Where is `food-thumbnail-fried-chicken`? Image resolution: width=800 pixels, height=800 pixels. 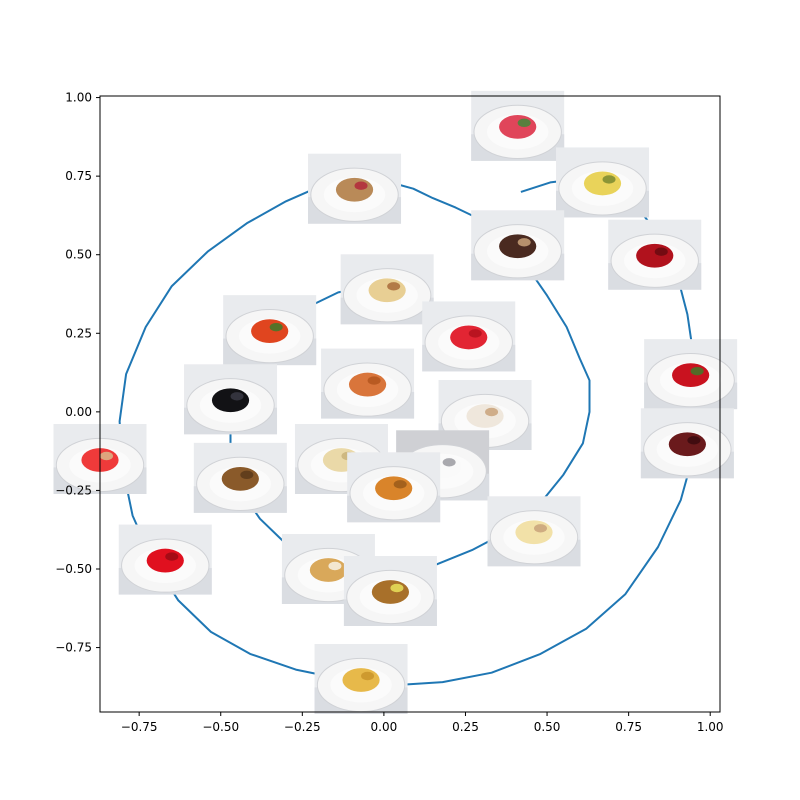 food-thumbnail-fried-chicken is located at coordinates (394, 487).